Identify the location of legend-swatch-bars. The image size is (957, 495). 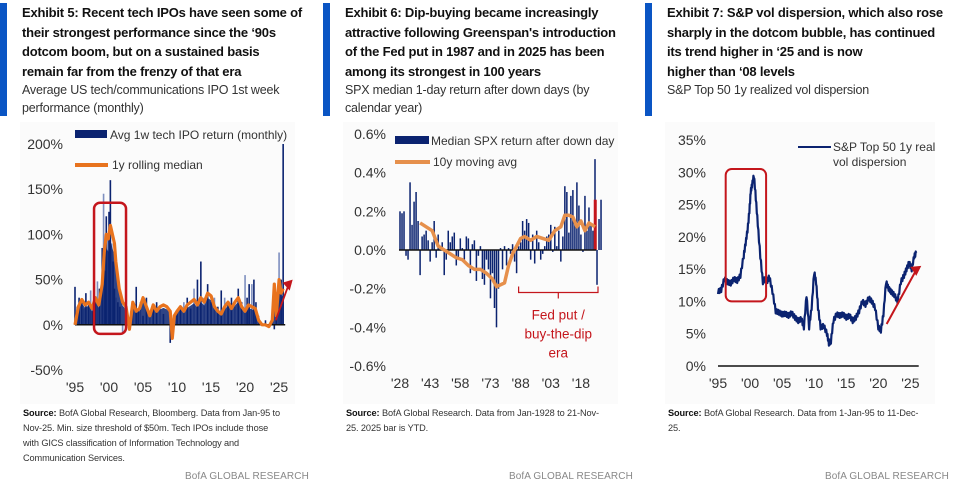
(412, 140).